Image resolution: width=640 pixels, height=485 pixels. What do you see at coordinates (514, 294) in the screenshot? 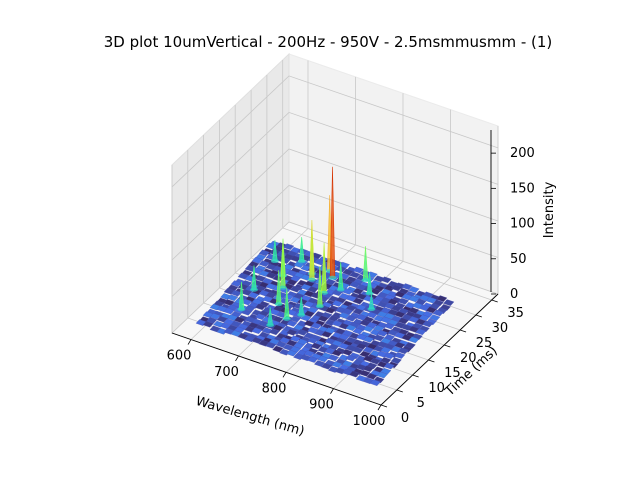
I see `z-tick-label: 0` at bounding box center [514, 294].